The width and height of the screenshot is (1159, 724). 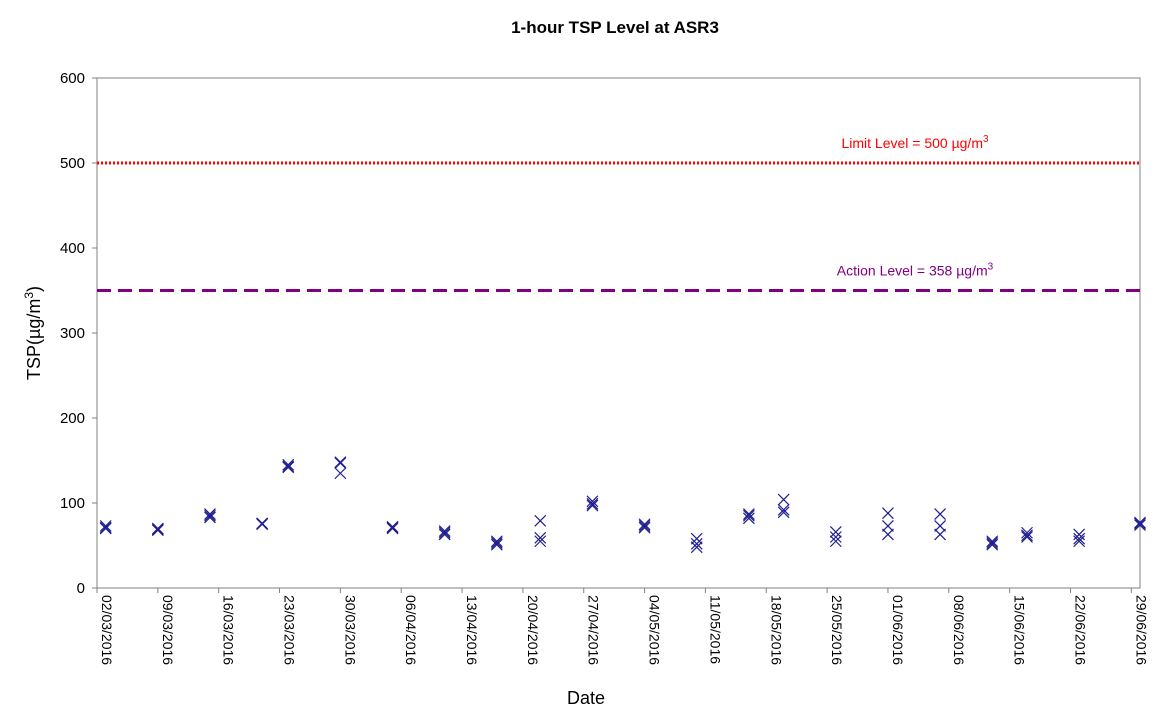 I want to click on y-axis-title-base: TSP(, so click(x=34, y=359).